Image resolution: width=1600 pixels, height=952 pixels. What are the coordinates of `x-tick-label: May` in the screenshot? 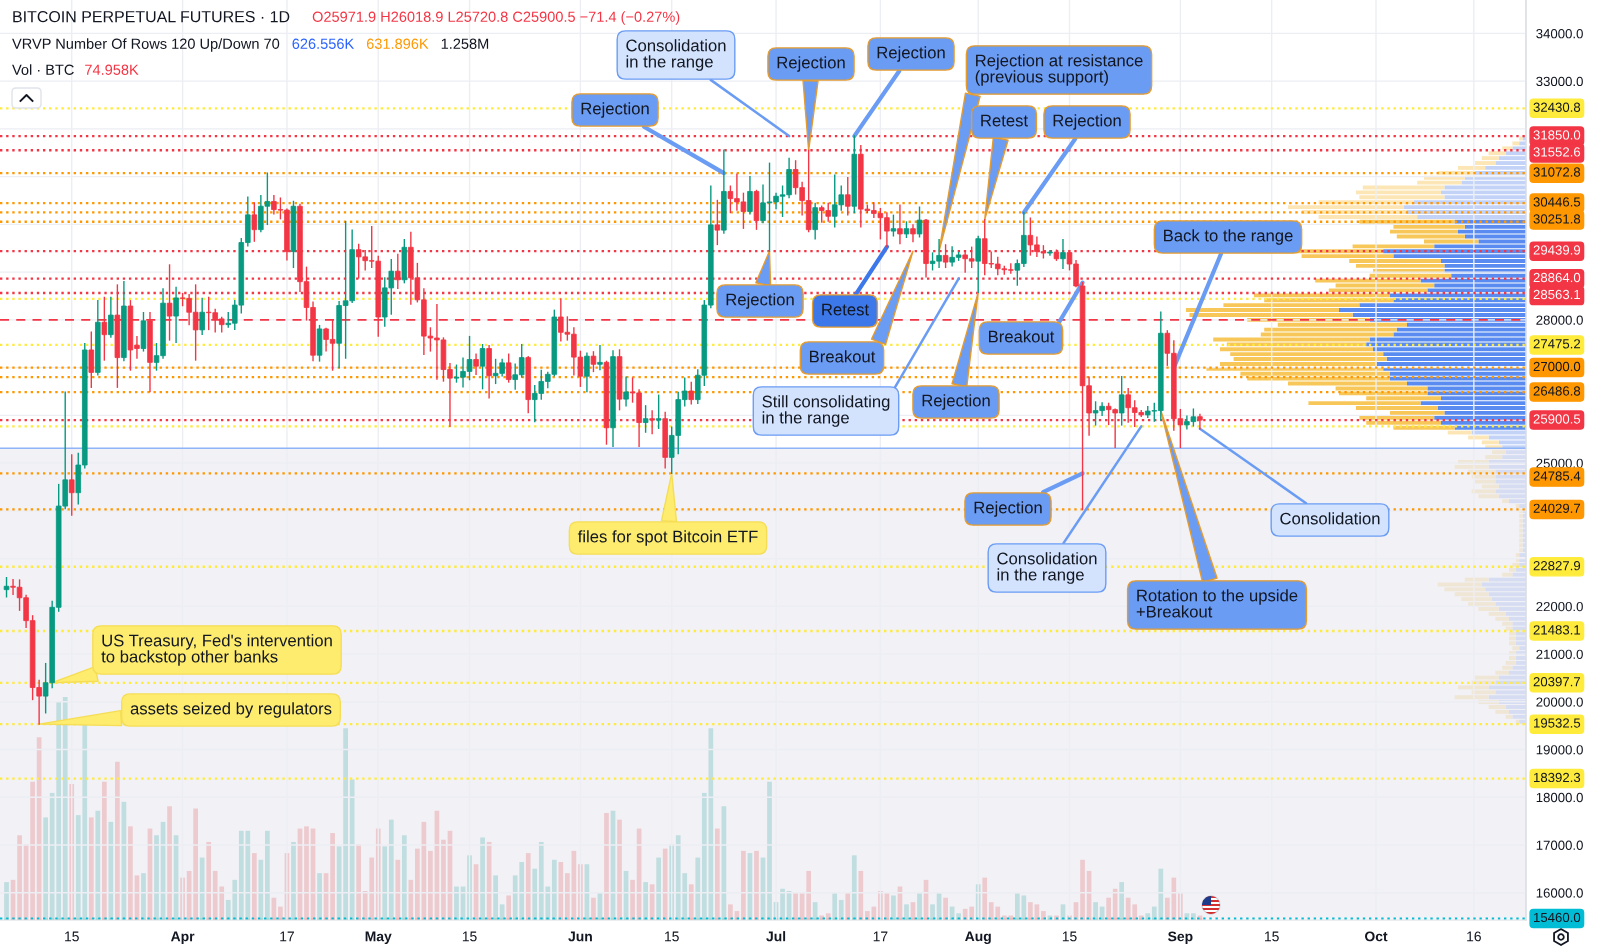 It's located at (378, 938).